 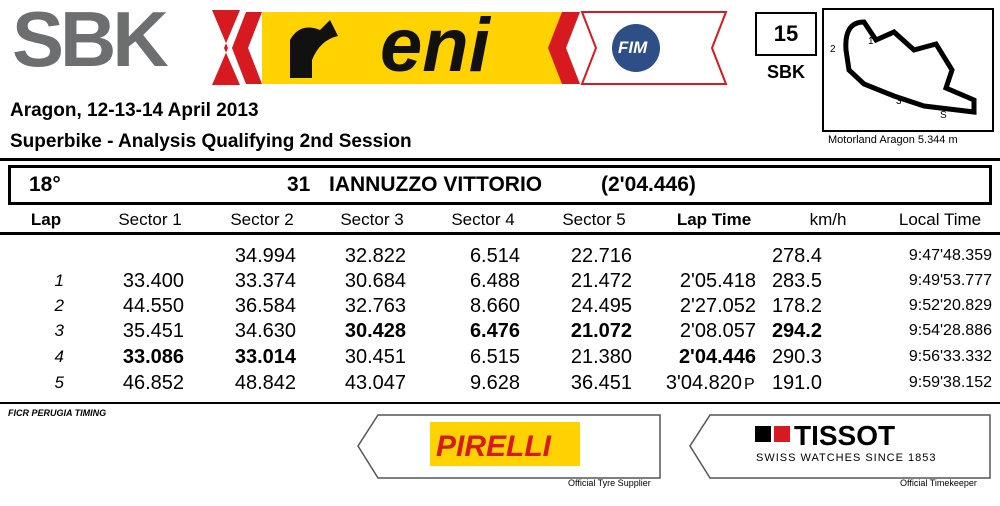 What do you see at coordinates (375, 331) in the screenshot?
I see `time-cell: 30.428` at bounding box center [375, 331].